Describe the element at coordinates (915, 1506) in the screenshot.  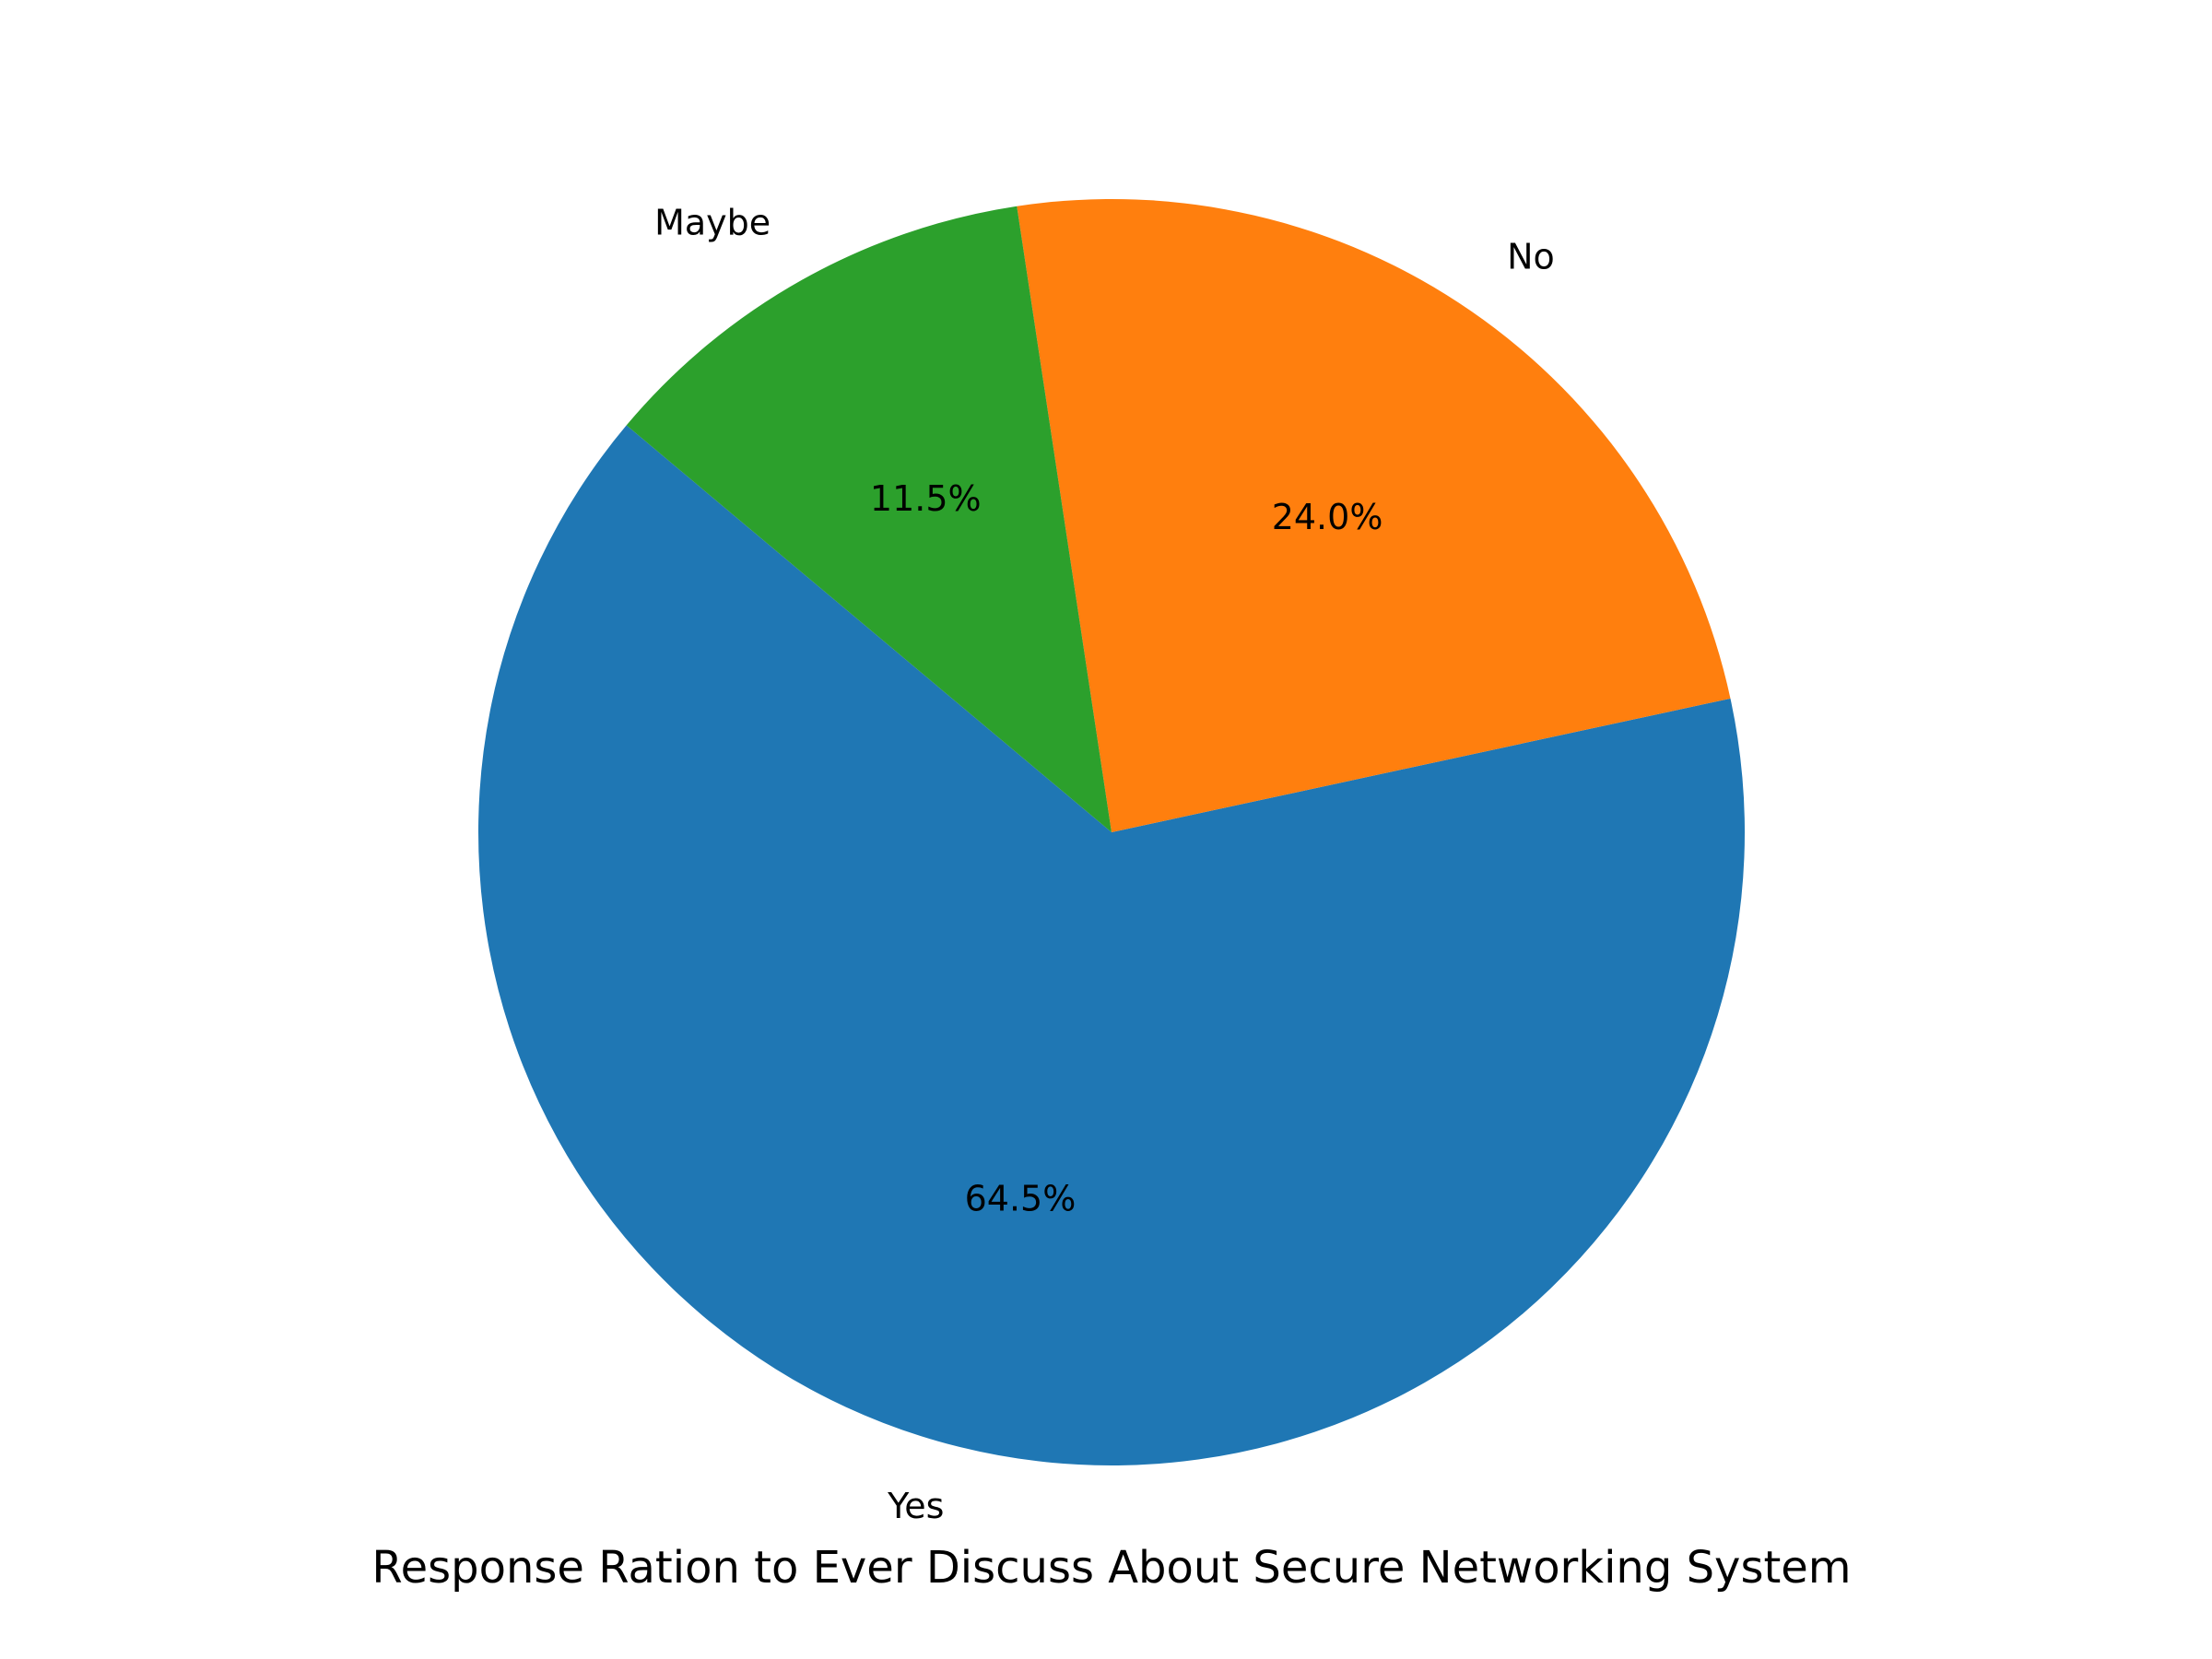
I see `slice-label-yes: Yes` at that location.